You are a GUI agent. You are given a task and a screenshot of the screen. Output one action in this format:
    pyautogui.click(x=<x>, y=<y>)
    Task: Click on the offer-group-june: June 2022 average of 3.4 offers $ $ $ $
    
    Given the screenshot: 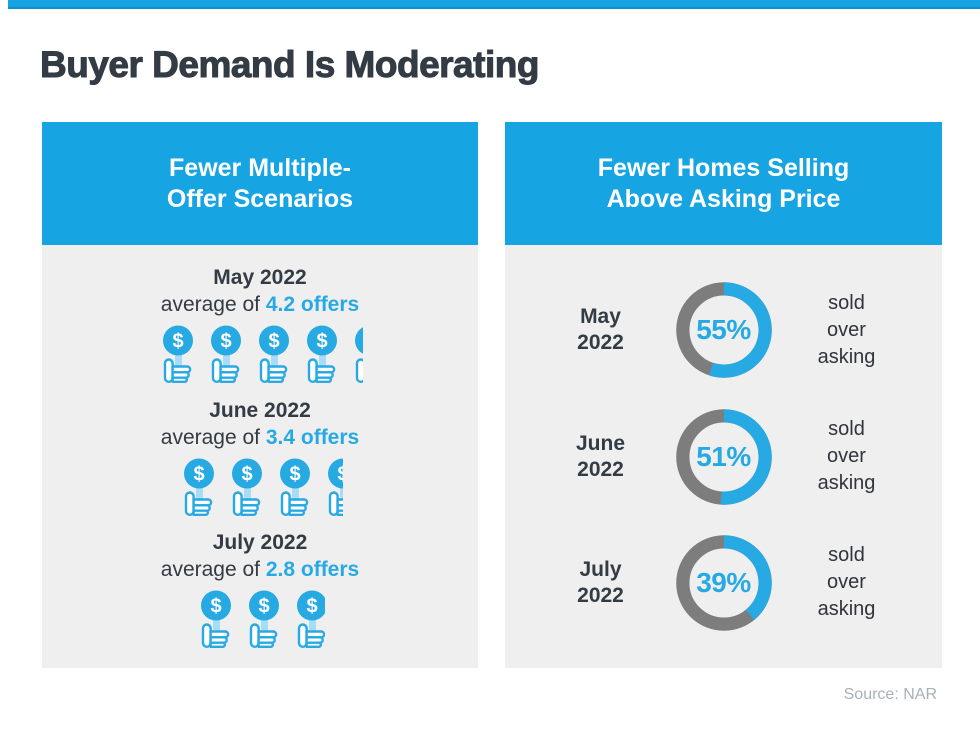 What is the action you would take?
    pyautogui.click(x=260, y=457)
    